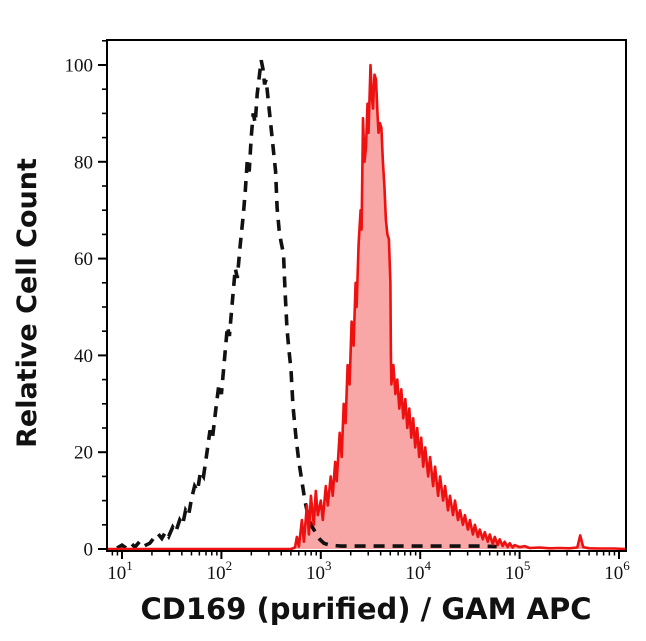 Image resolution: width=646 pixels, height=641 pixels. What do you see at coordinates (79, 66) in the screenshot?
I see `y-tick-label: 100` at bounding box center [79, 66].